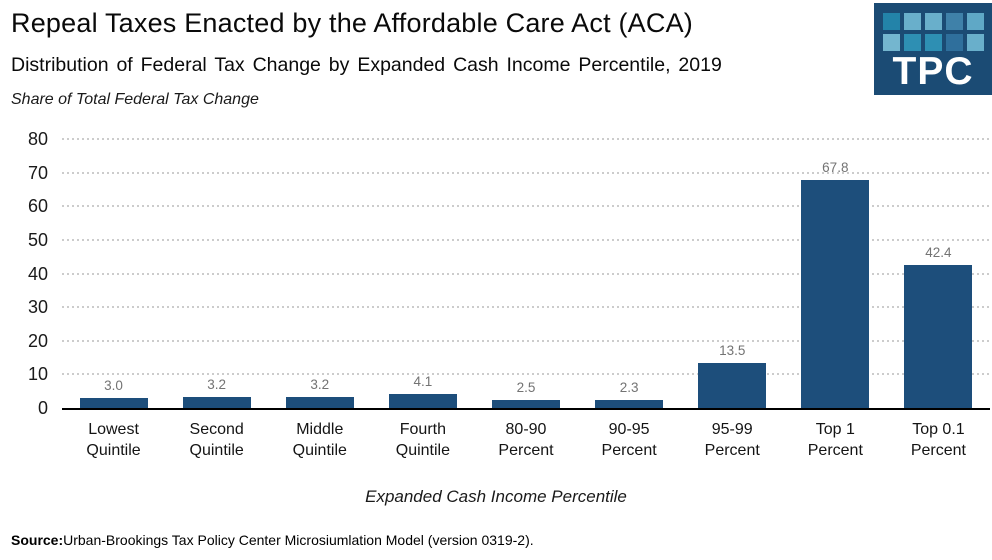 Image resolution: width=992 pixels, height=560 pixels. I want to click on y-tick-label-70: 70, so click(37, 172).